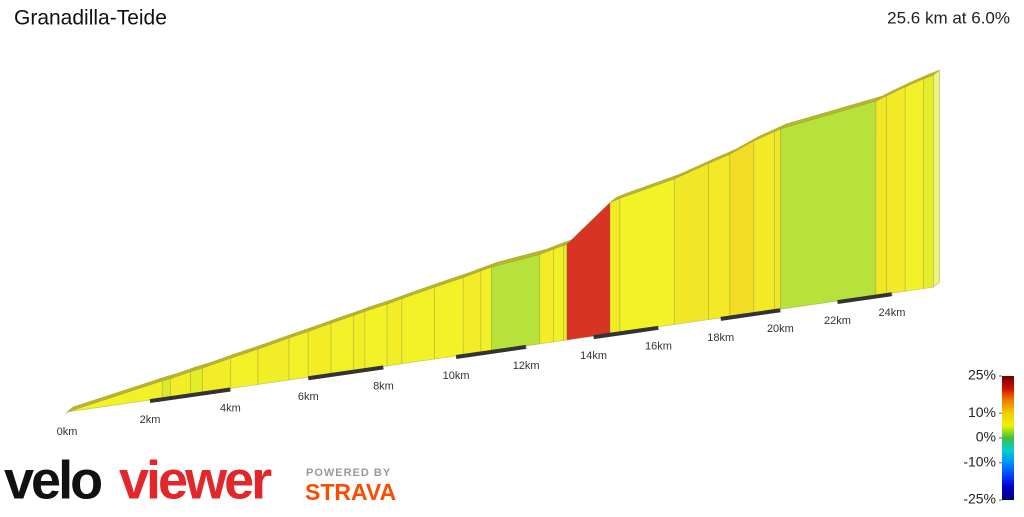 The height and width of the screenshot is (517, 1024). Describe the element at coordinates (658, 347) in the screenshot. I see `x-tick-label: 16km` at that location.